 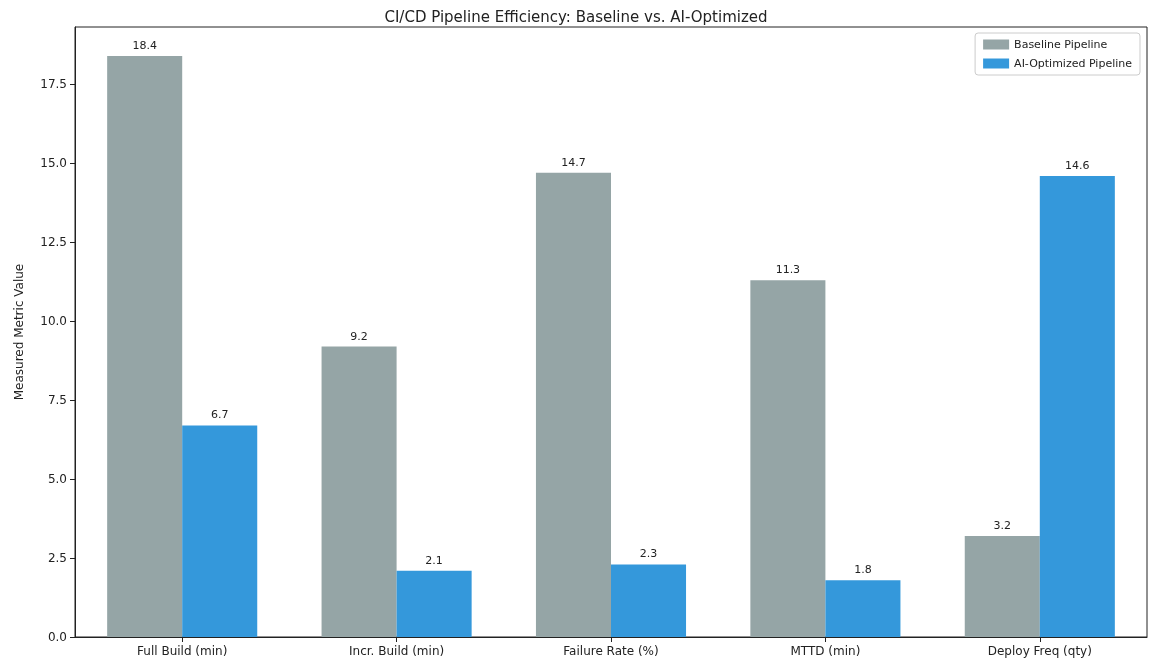 I want to click on y-tick-label: 7.5, so click(x=57, y=400).